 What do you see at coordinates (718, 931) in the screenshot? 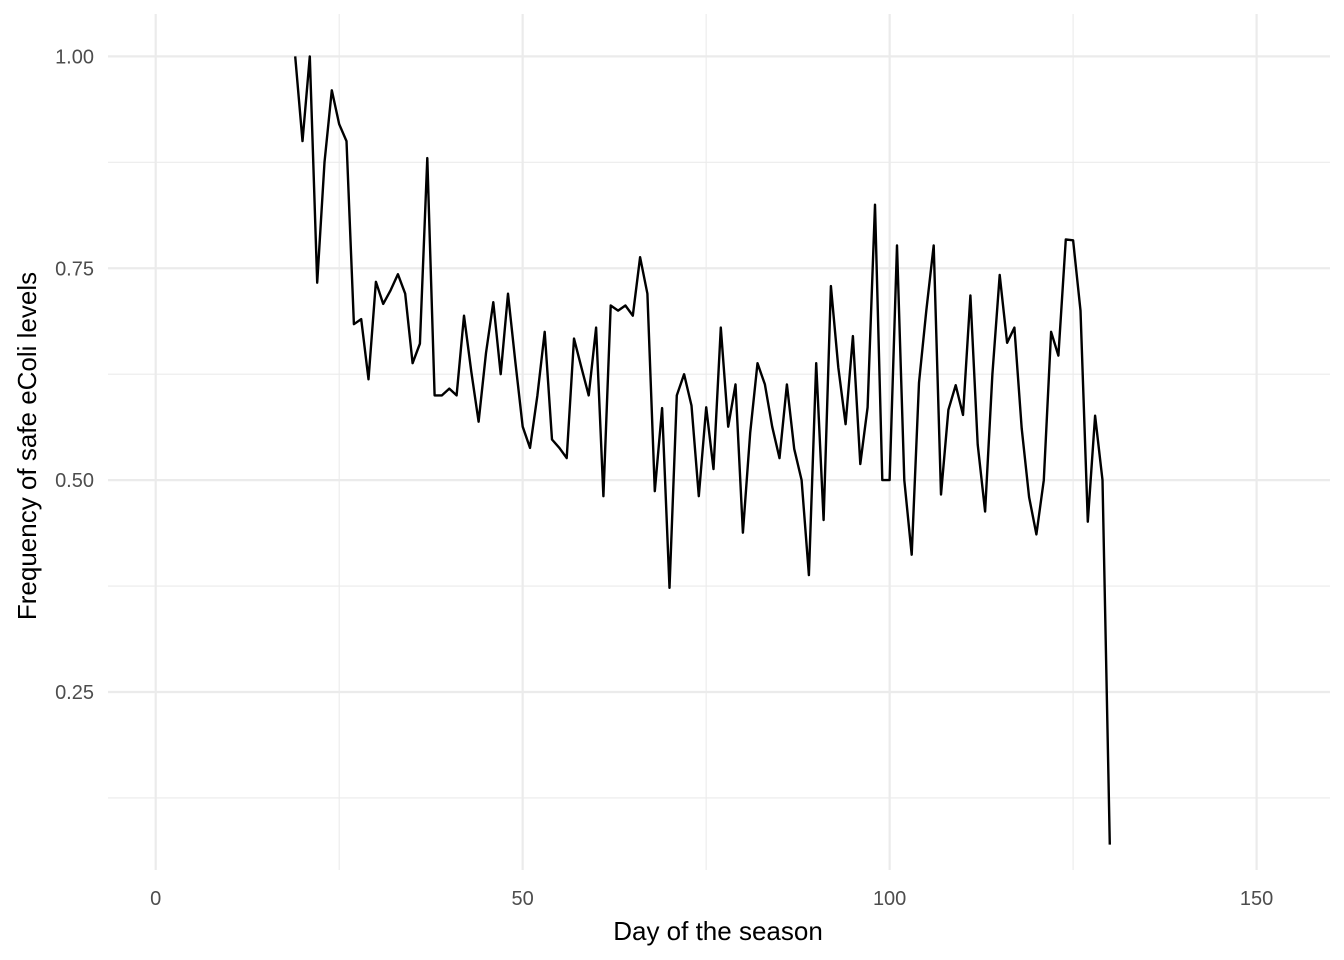
I see `x-axis-title: Day of the season` at bounding box center [718, 931].